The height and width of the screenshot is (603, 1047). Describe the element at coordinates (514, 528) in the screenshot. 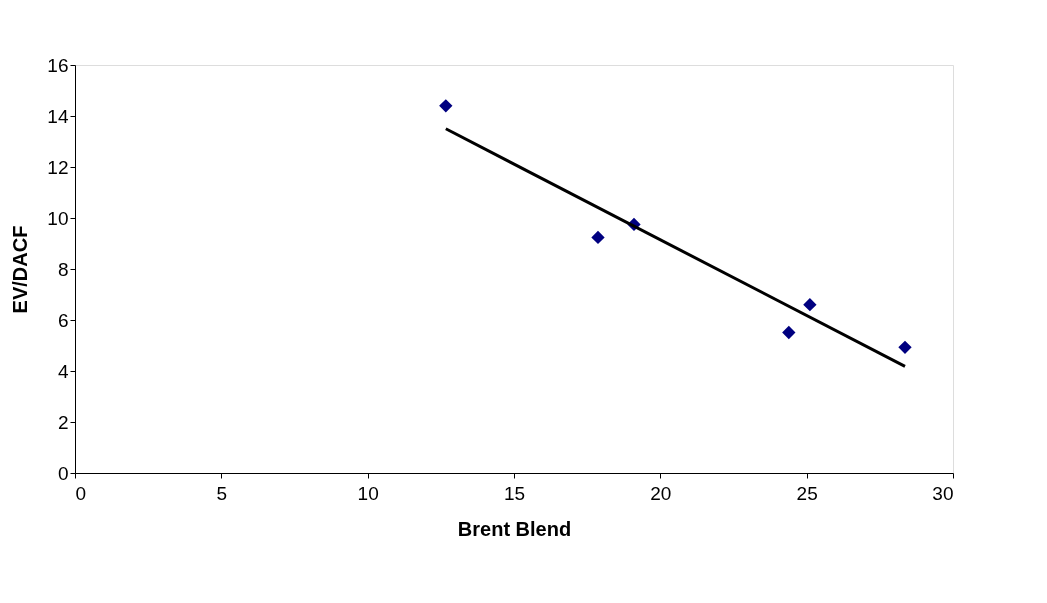

I see `x-axis-title: Brent Blend` at that location.